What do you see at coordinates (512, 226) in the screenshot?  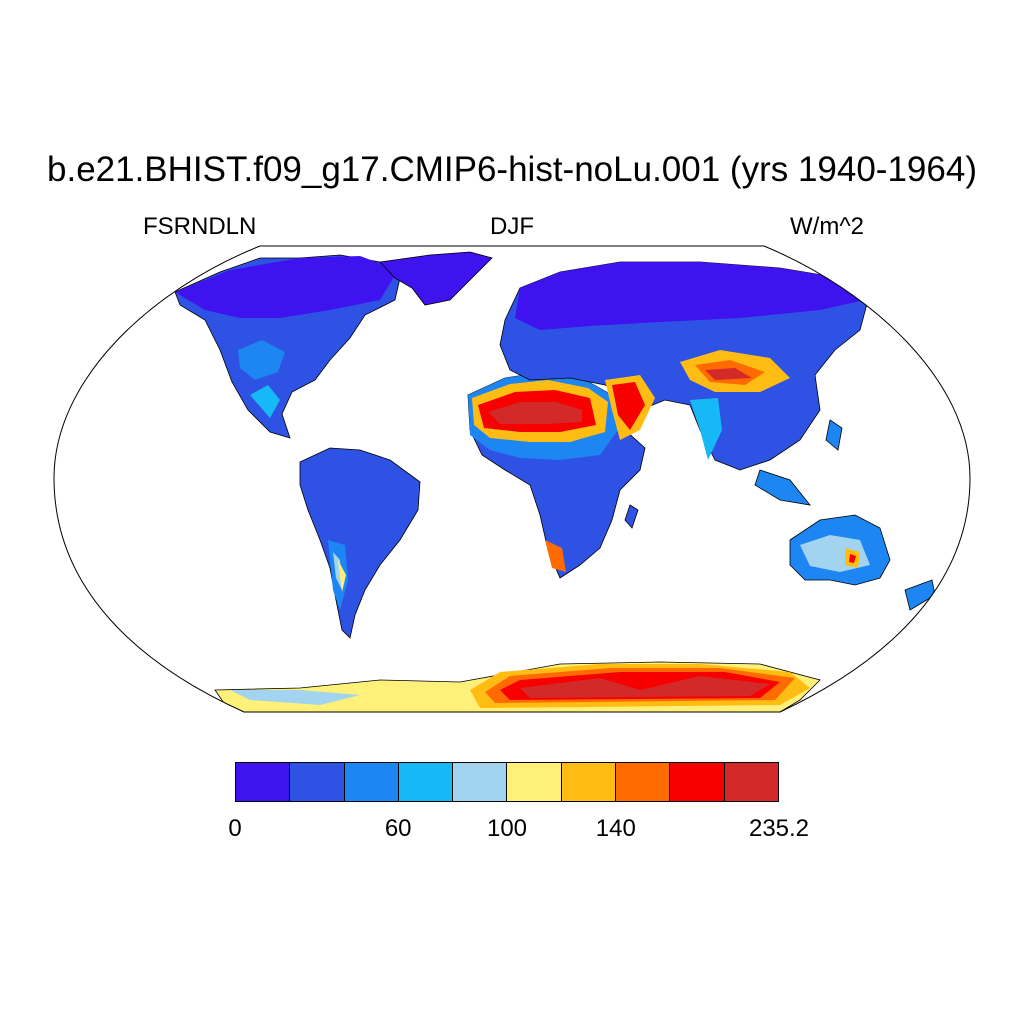 I see `season-label: DJF` at bounding box center [512, 226].